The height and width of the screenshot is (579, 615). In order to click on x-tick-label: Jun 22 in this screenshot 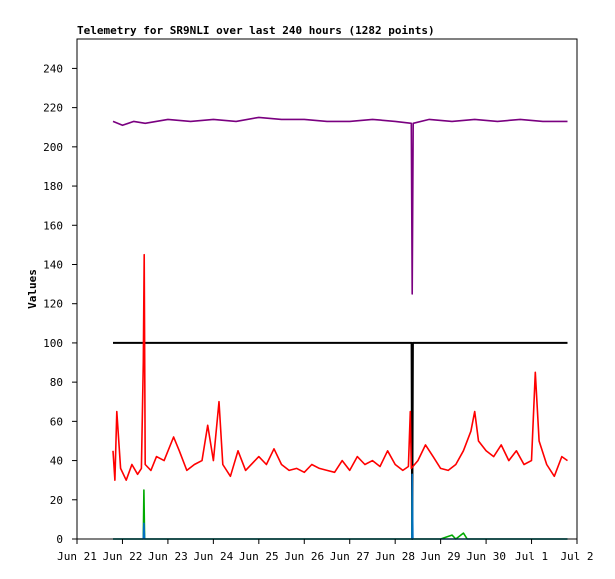, I will do `click(123, 556)`.